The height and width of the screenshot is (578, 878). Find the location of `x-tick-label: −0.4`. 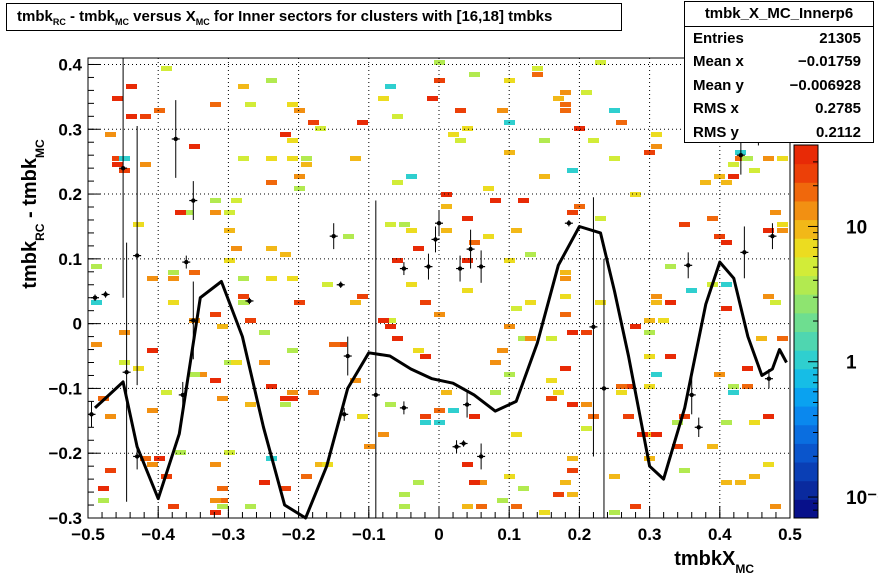

x-tick-label: −0.4 is located at coordinates (158, 534).